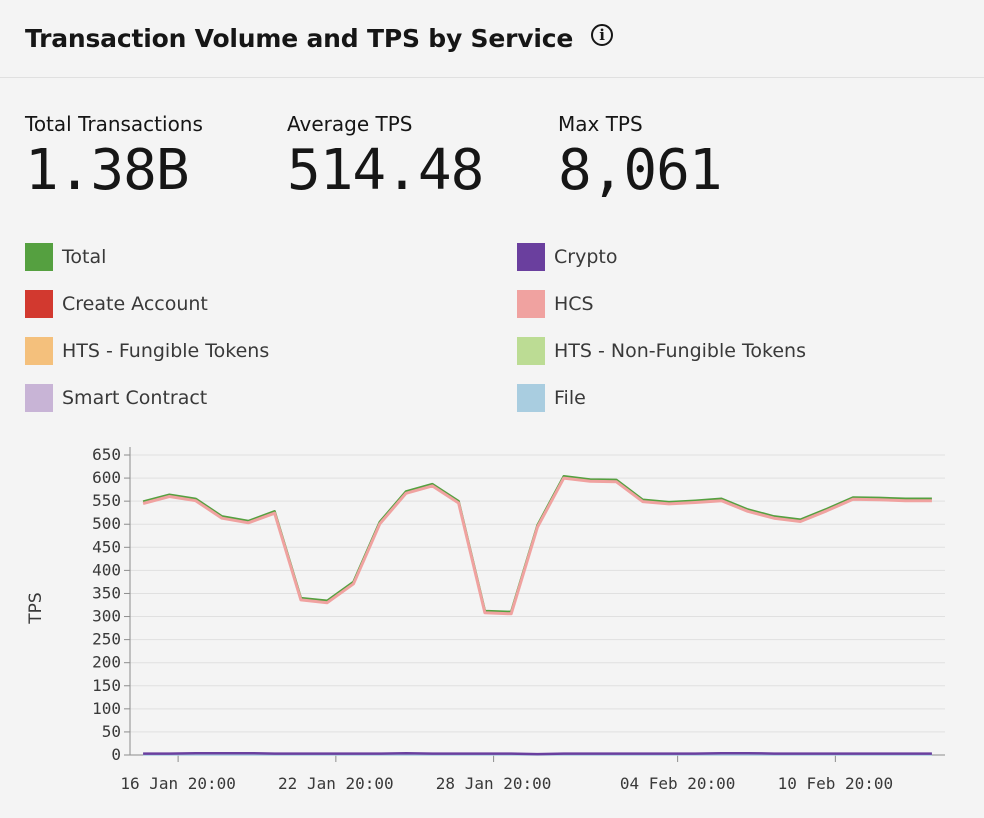 This screenshot has width=984, height=818. I want to click on y-tick-label: 350, so click(106, 592).